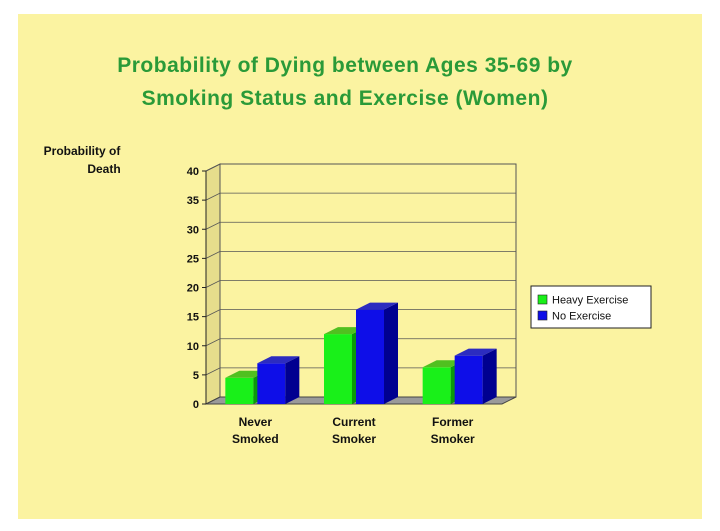 The height and width of the screenshot is (531, 720). Describe the element at coordinates (193, 201) in the screenshot. I see `y-tick-label: 35` at that location.